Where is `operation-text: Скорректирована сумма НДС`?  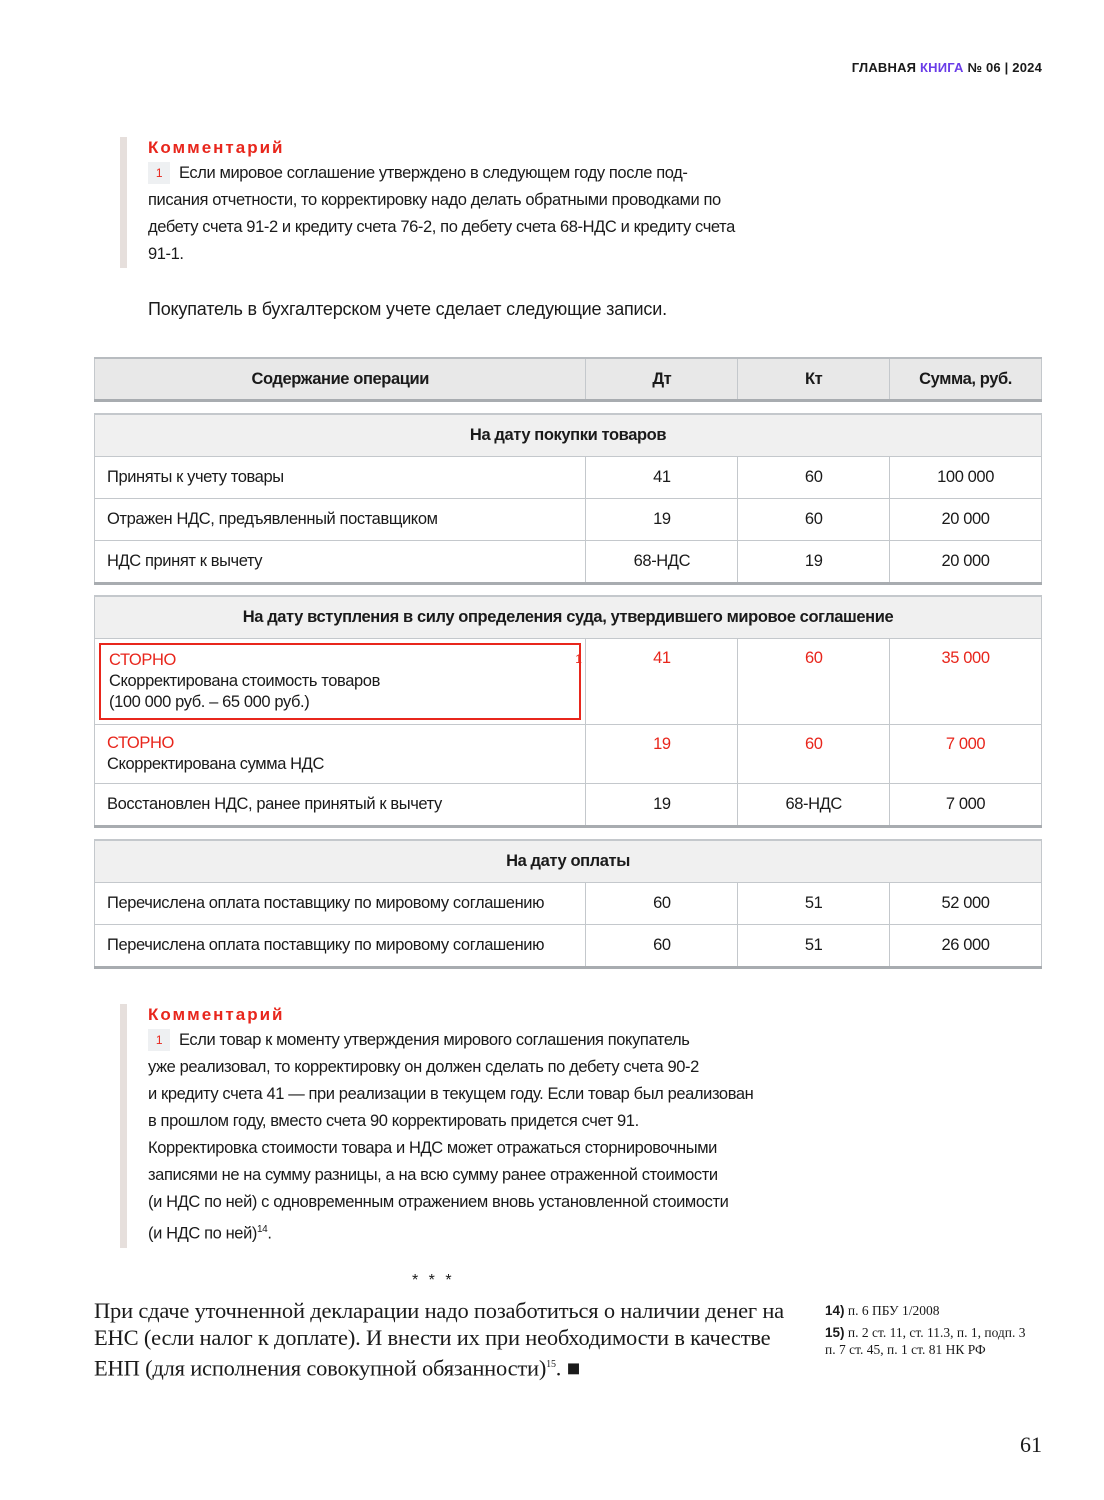 operation-text: Скорректирована сумма НДС is located at coordinates (215, 764).